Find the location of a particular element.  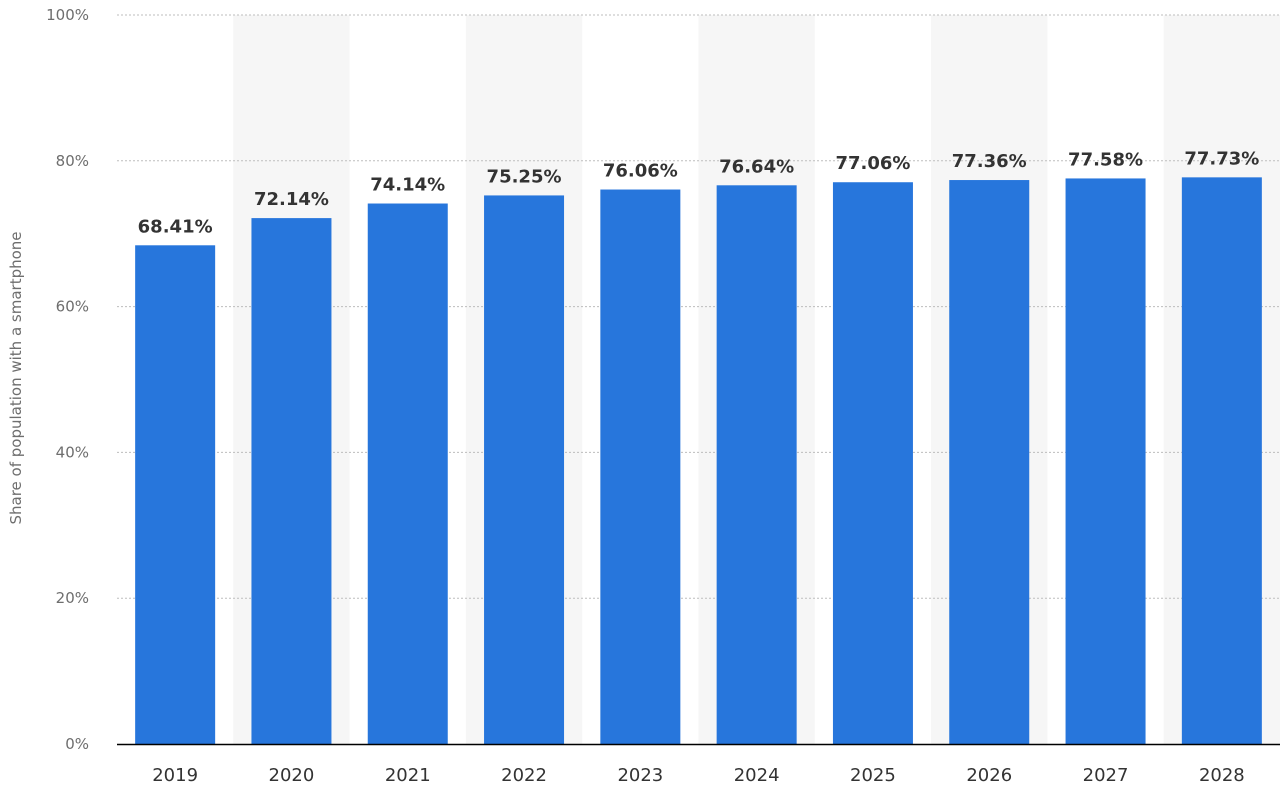

x-tick-label: 2024 is located at coordinates (757, 775).